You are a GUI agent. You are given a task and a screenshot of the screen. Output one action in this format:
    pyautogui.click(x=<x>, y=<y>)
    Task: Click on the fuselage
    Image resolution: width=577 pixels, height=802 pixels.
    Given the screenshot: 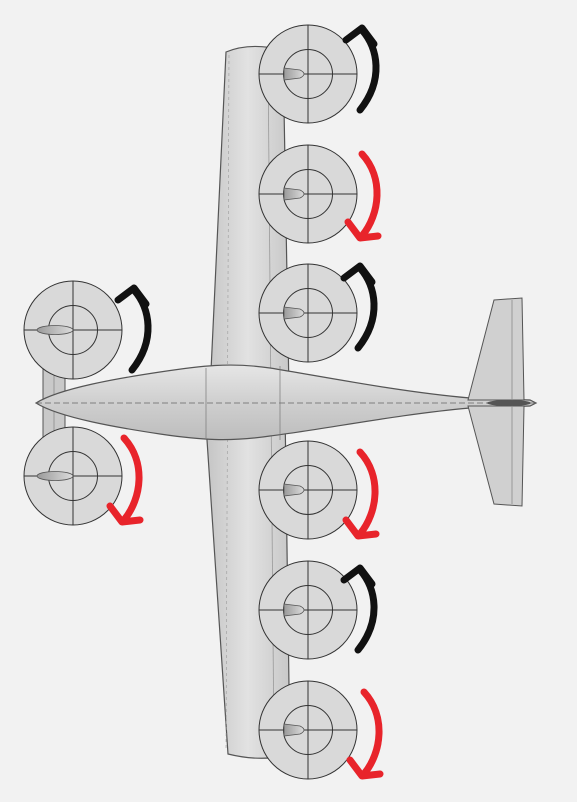 What is the action you would take?
    pyautogui.click(x=286, y=402)
    